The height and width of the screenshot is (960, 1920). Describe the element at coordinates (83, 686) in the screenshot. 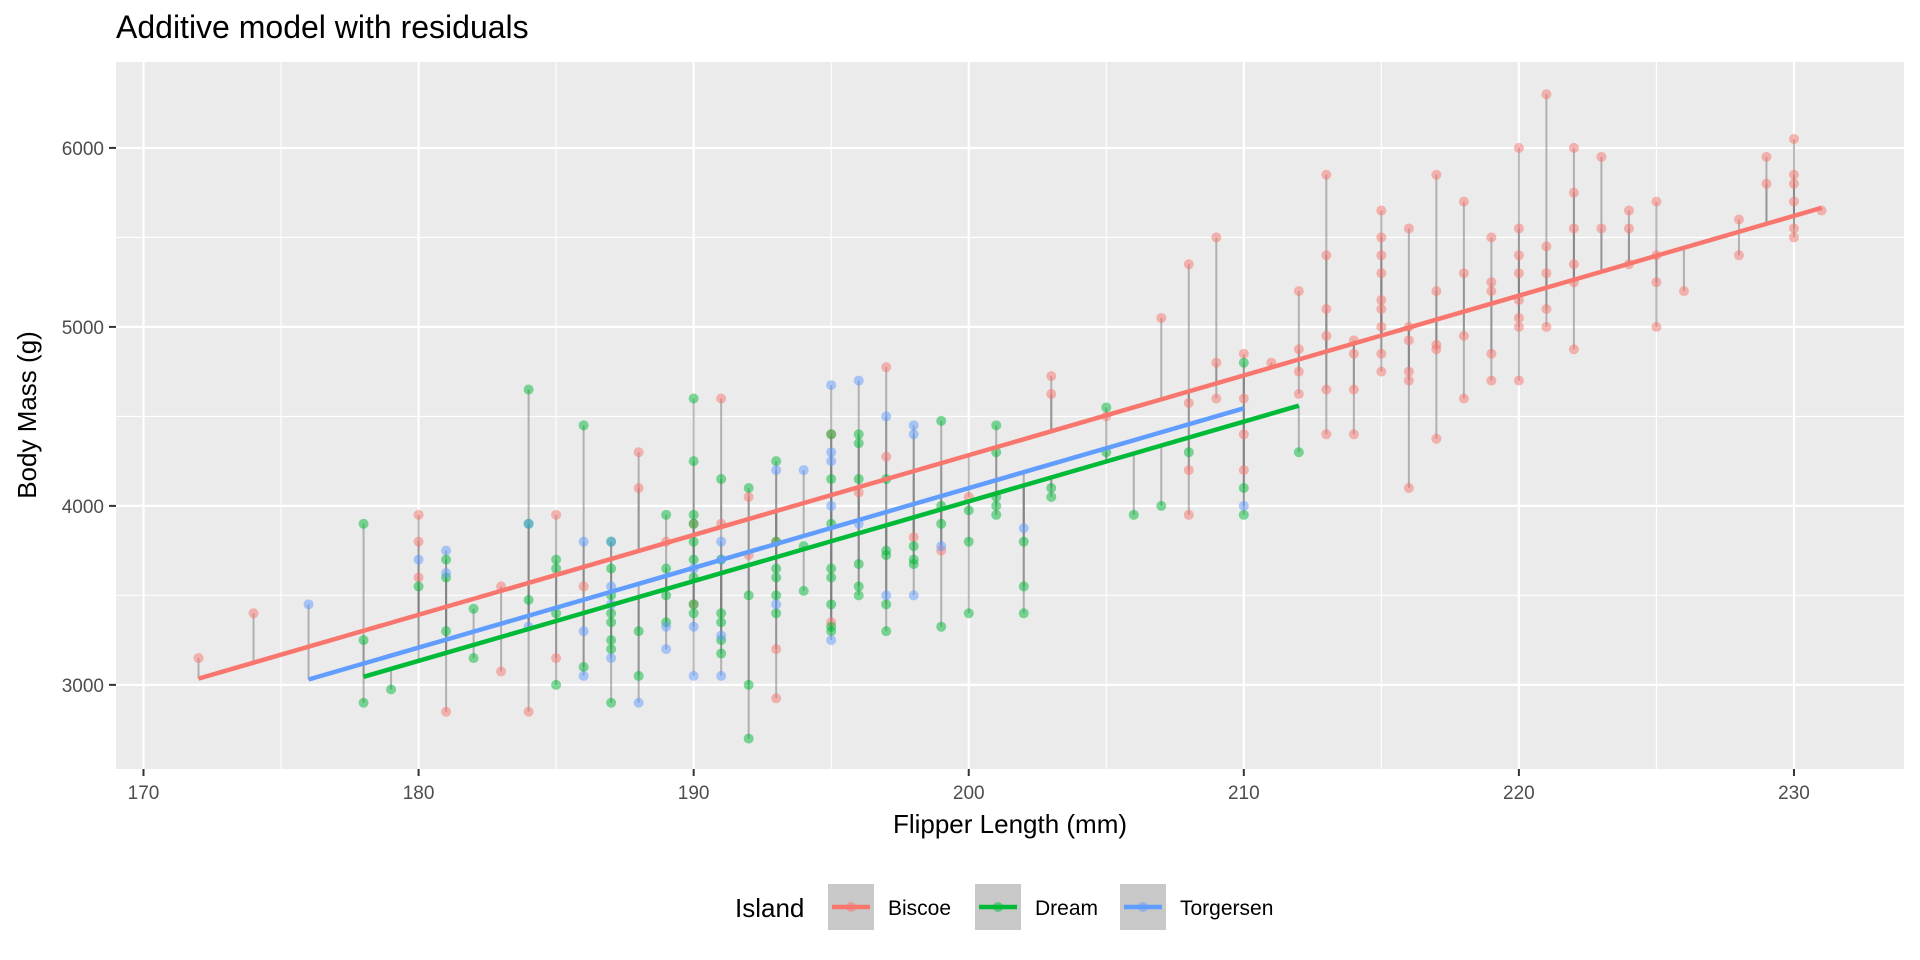

I see `y-tick-label: 3000` at that location.